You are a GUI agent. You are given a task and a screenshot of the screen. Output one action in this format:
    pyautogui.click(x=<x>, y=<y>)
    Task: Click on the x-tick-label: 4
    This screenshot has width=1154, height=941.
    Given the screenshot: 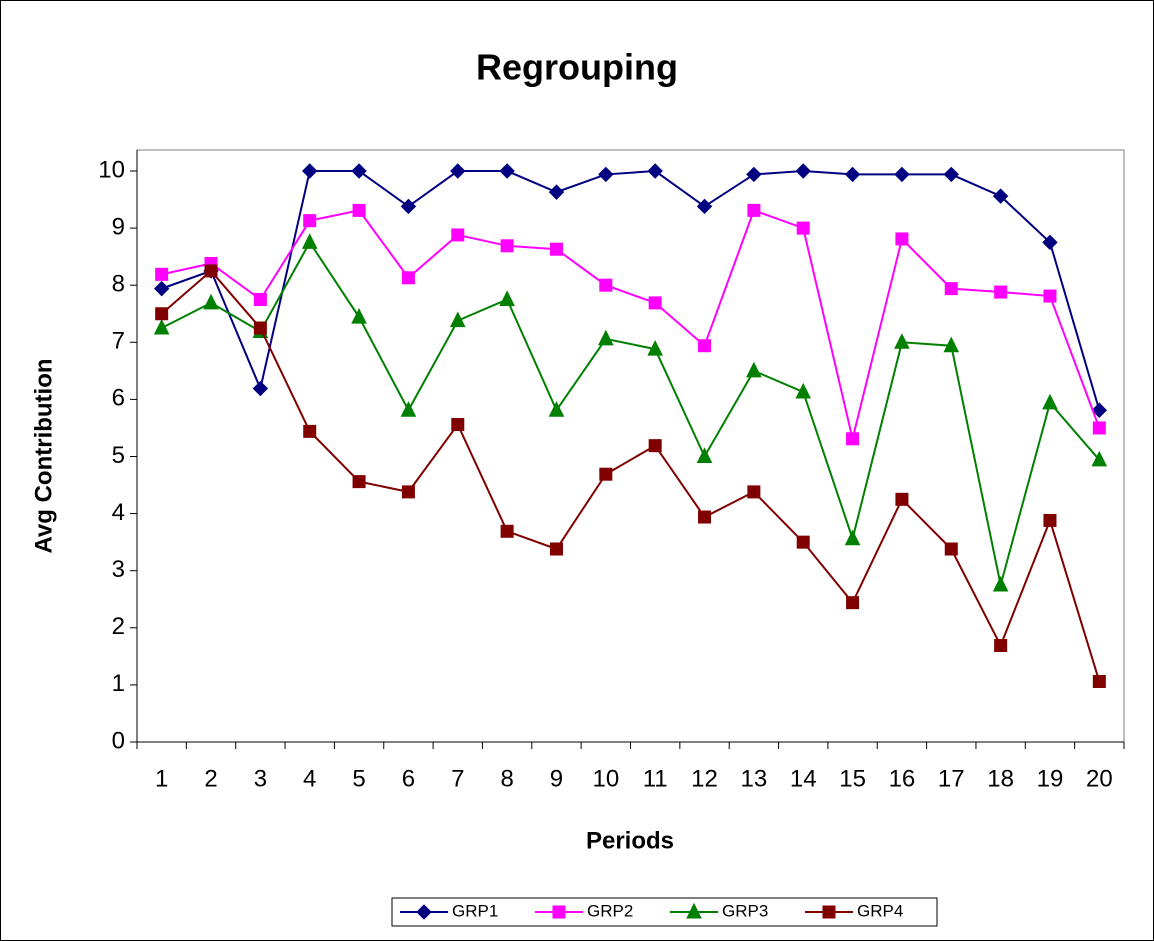 What is the action you would take?
    pyautogui.click(x=309, y=778)
    